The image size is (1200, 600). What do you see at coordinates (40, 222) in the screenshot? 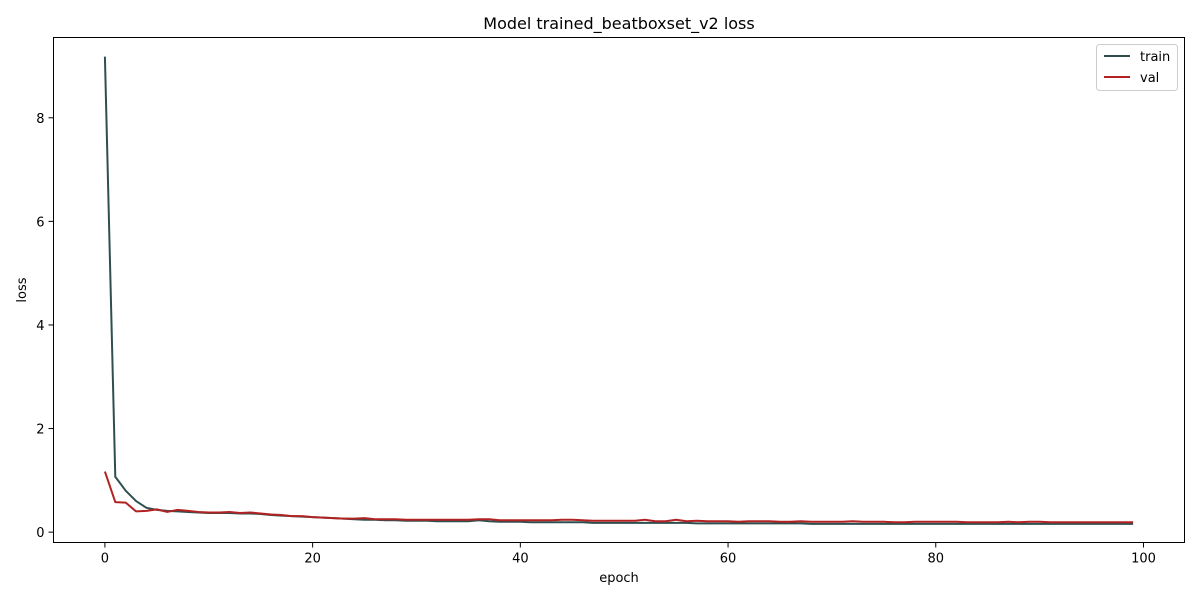
I see `y-tick-label: 6` at bounding box center [40, 222].